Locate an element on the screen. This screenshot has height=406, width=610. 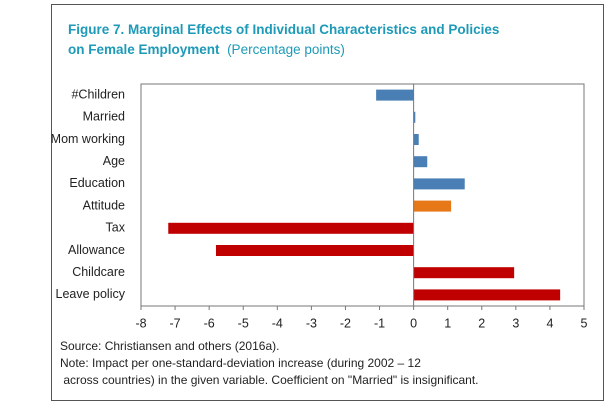
y-tick-label: Attitude is located at coordinates (104, 205).